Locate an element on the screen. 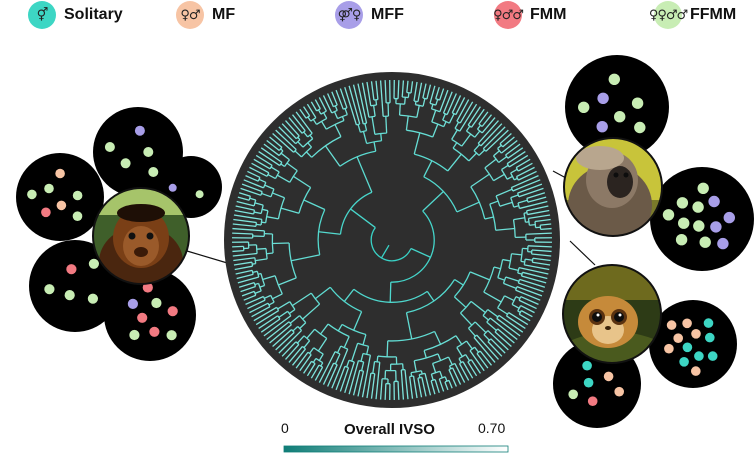 The height and width of the screenshot is (472, 754). legend-label-ffmm: FFMM is located at coordinates (713, 14).